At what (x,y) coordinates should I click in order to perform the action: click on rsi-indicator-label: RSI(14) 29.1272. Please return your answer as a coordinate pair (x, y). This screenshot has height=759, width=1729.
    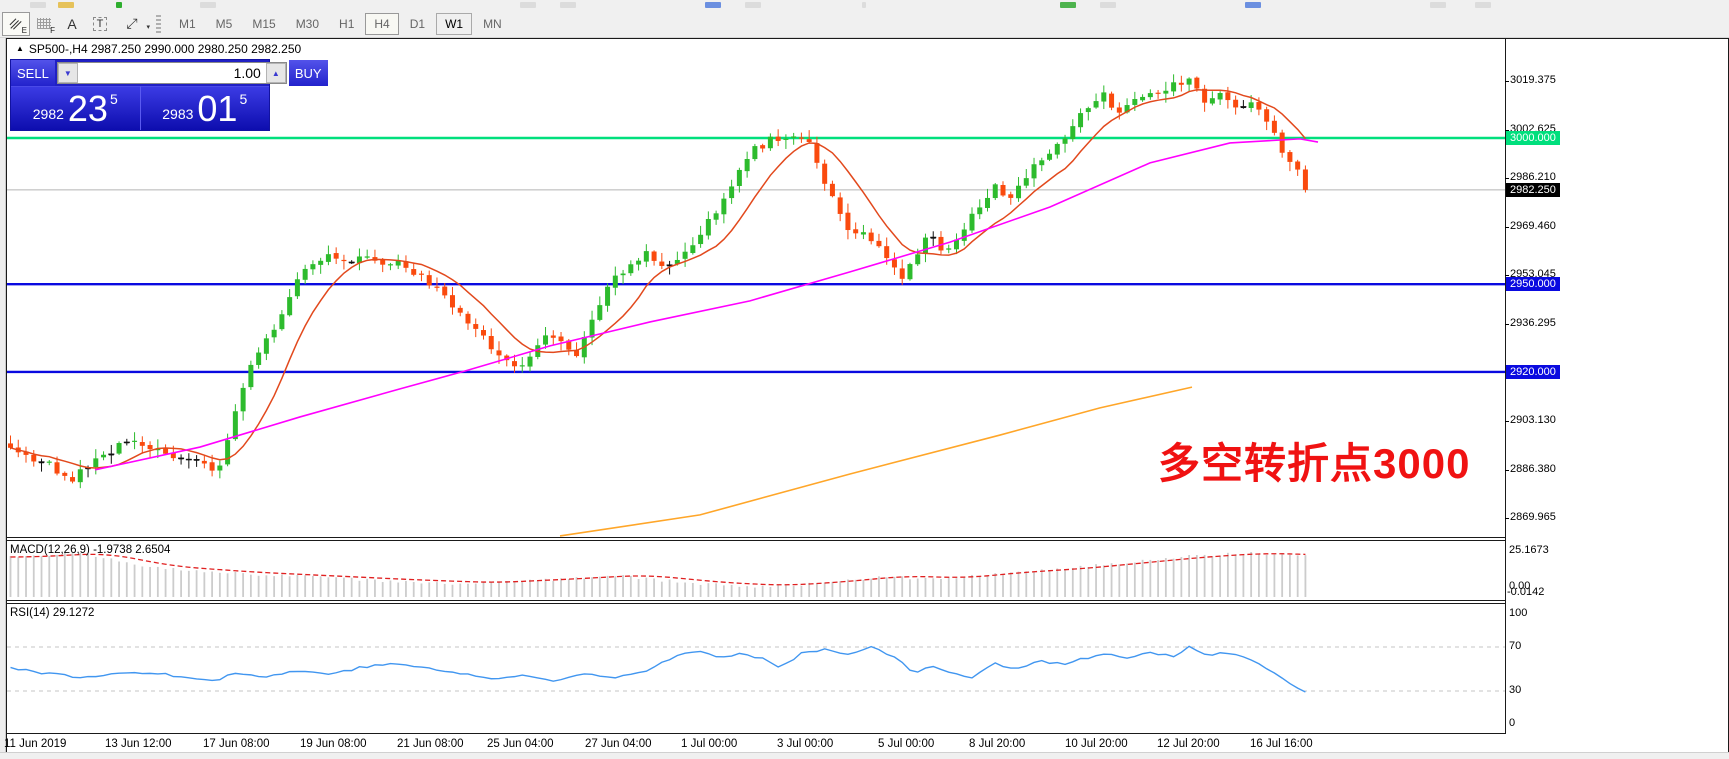
    Looking at the image, I should click on (52, 613).